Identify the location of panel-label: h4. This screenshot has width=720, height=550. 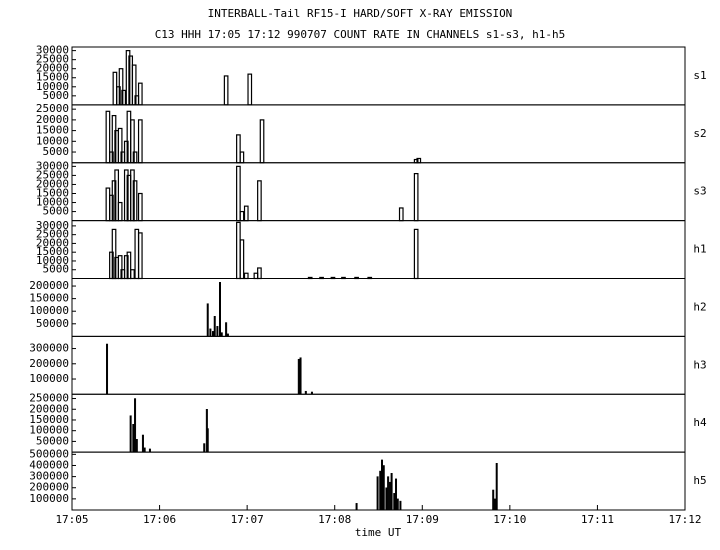
(700, 422).